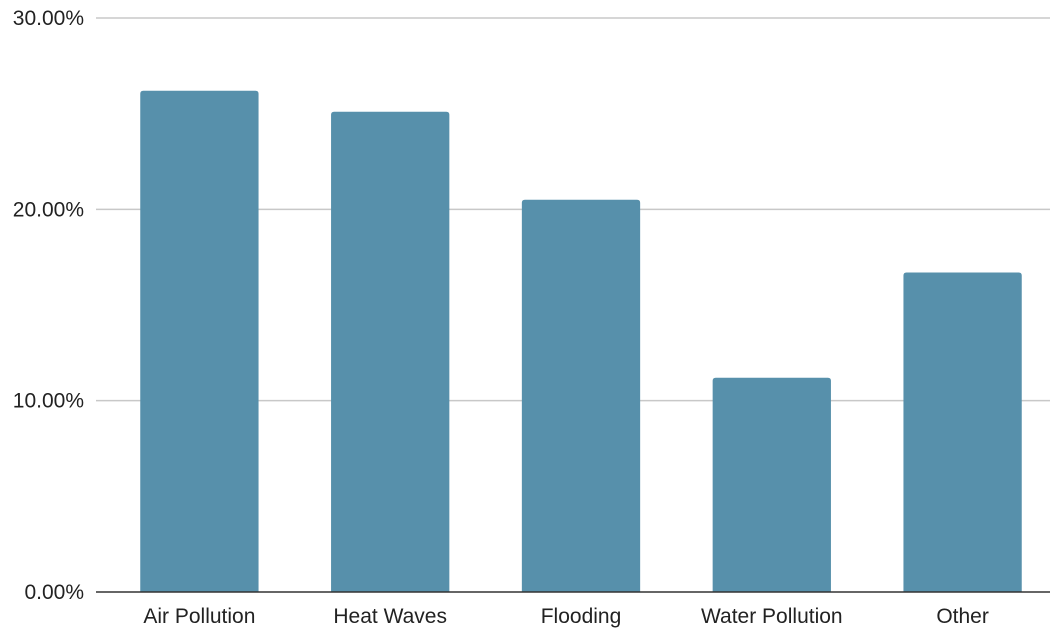  I want to click on y-axis-tick-labels: 0.00% 10.00% 20.00% 30.00%, so click(48, 305).